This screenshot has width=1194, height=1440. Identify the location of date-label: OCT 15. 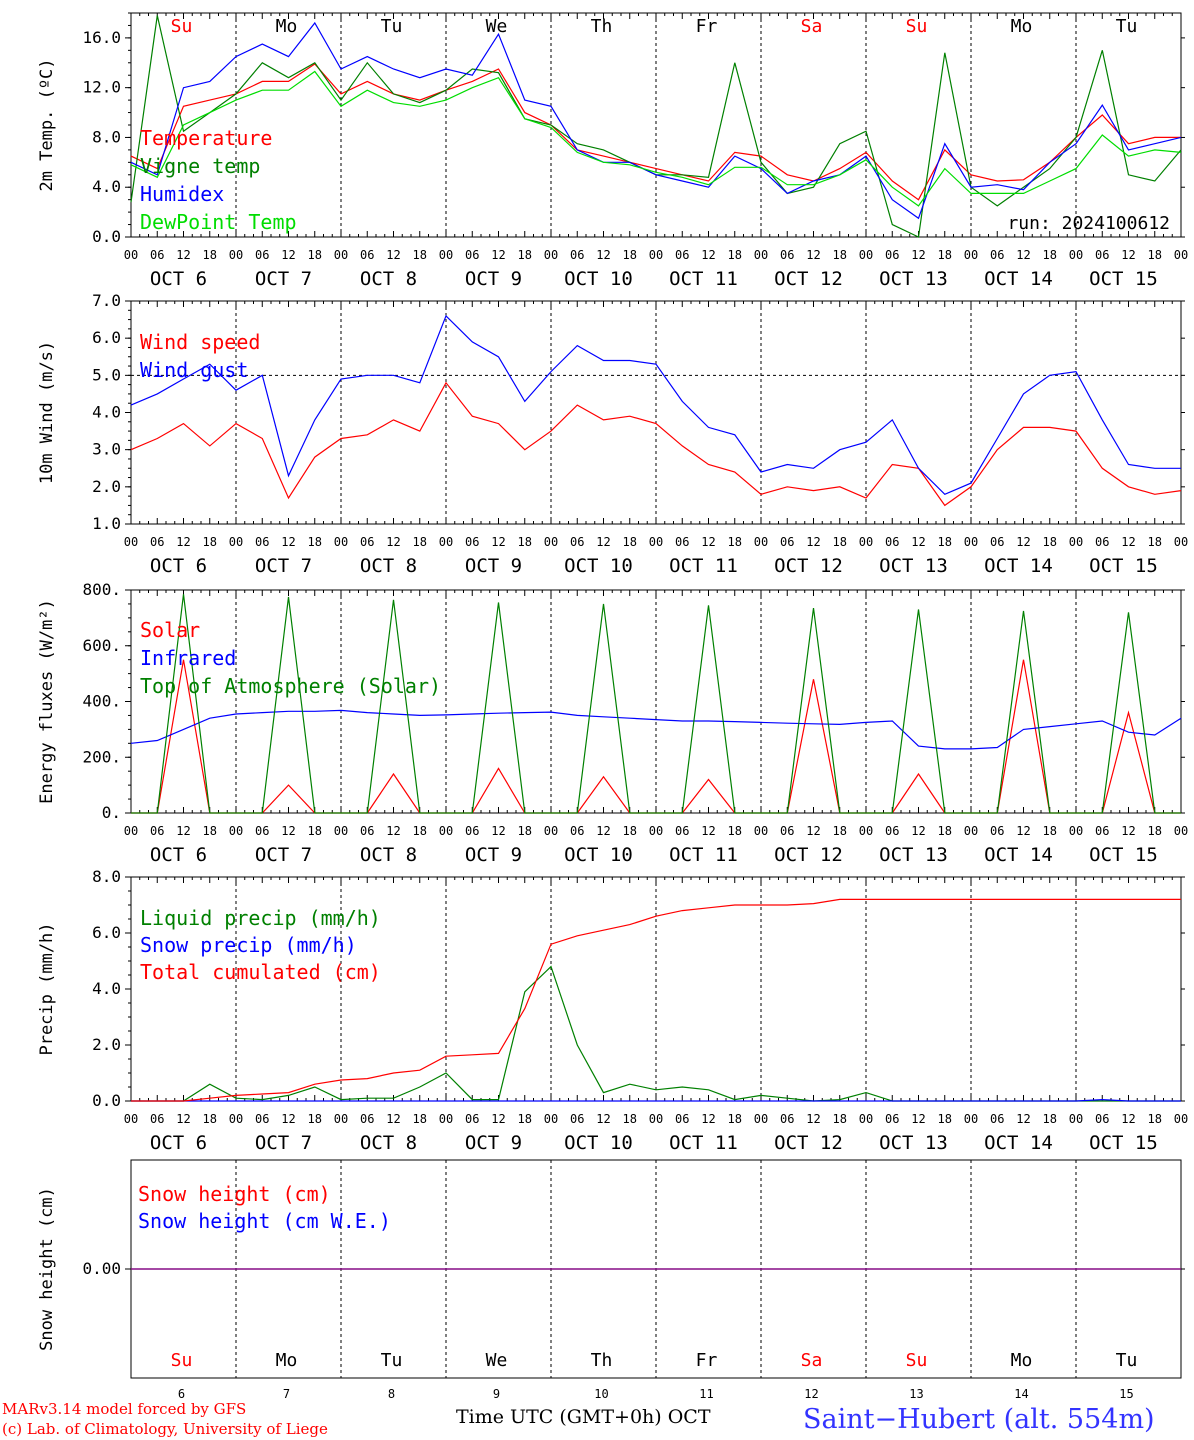
(1123, 855).